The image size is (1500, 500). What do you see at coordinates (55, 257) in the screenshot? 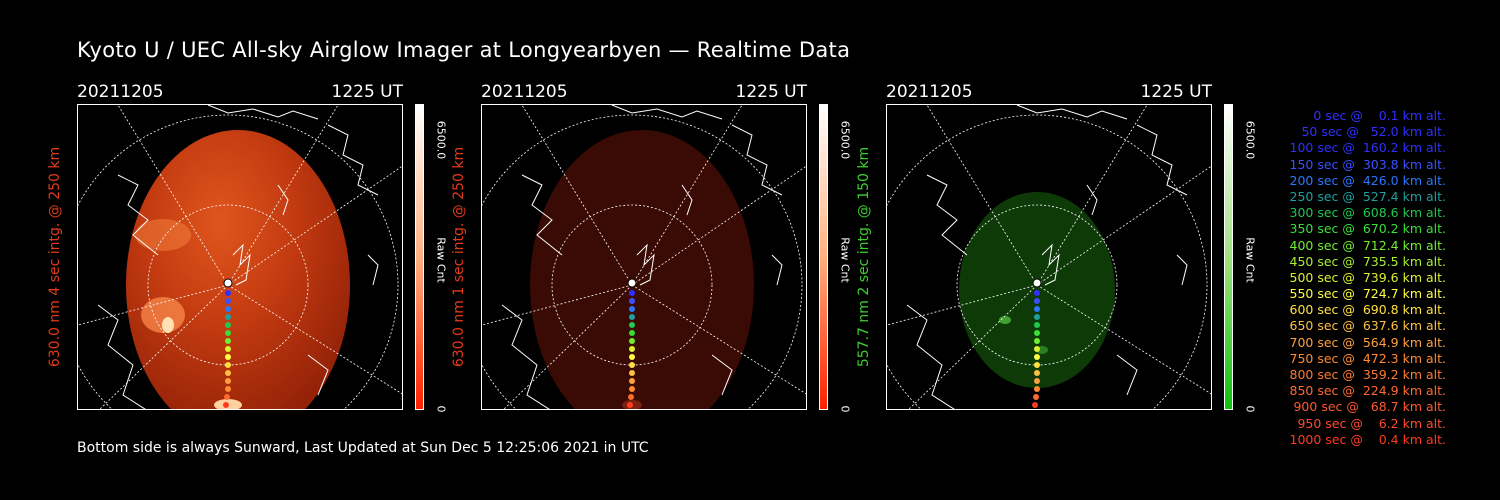
I see `panel-ylabel: 630.0 nm 4 sec intg. @ 250 km` at bounding box center [55, 257].